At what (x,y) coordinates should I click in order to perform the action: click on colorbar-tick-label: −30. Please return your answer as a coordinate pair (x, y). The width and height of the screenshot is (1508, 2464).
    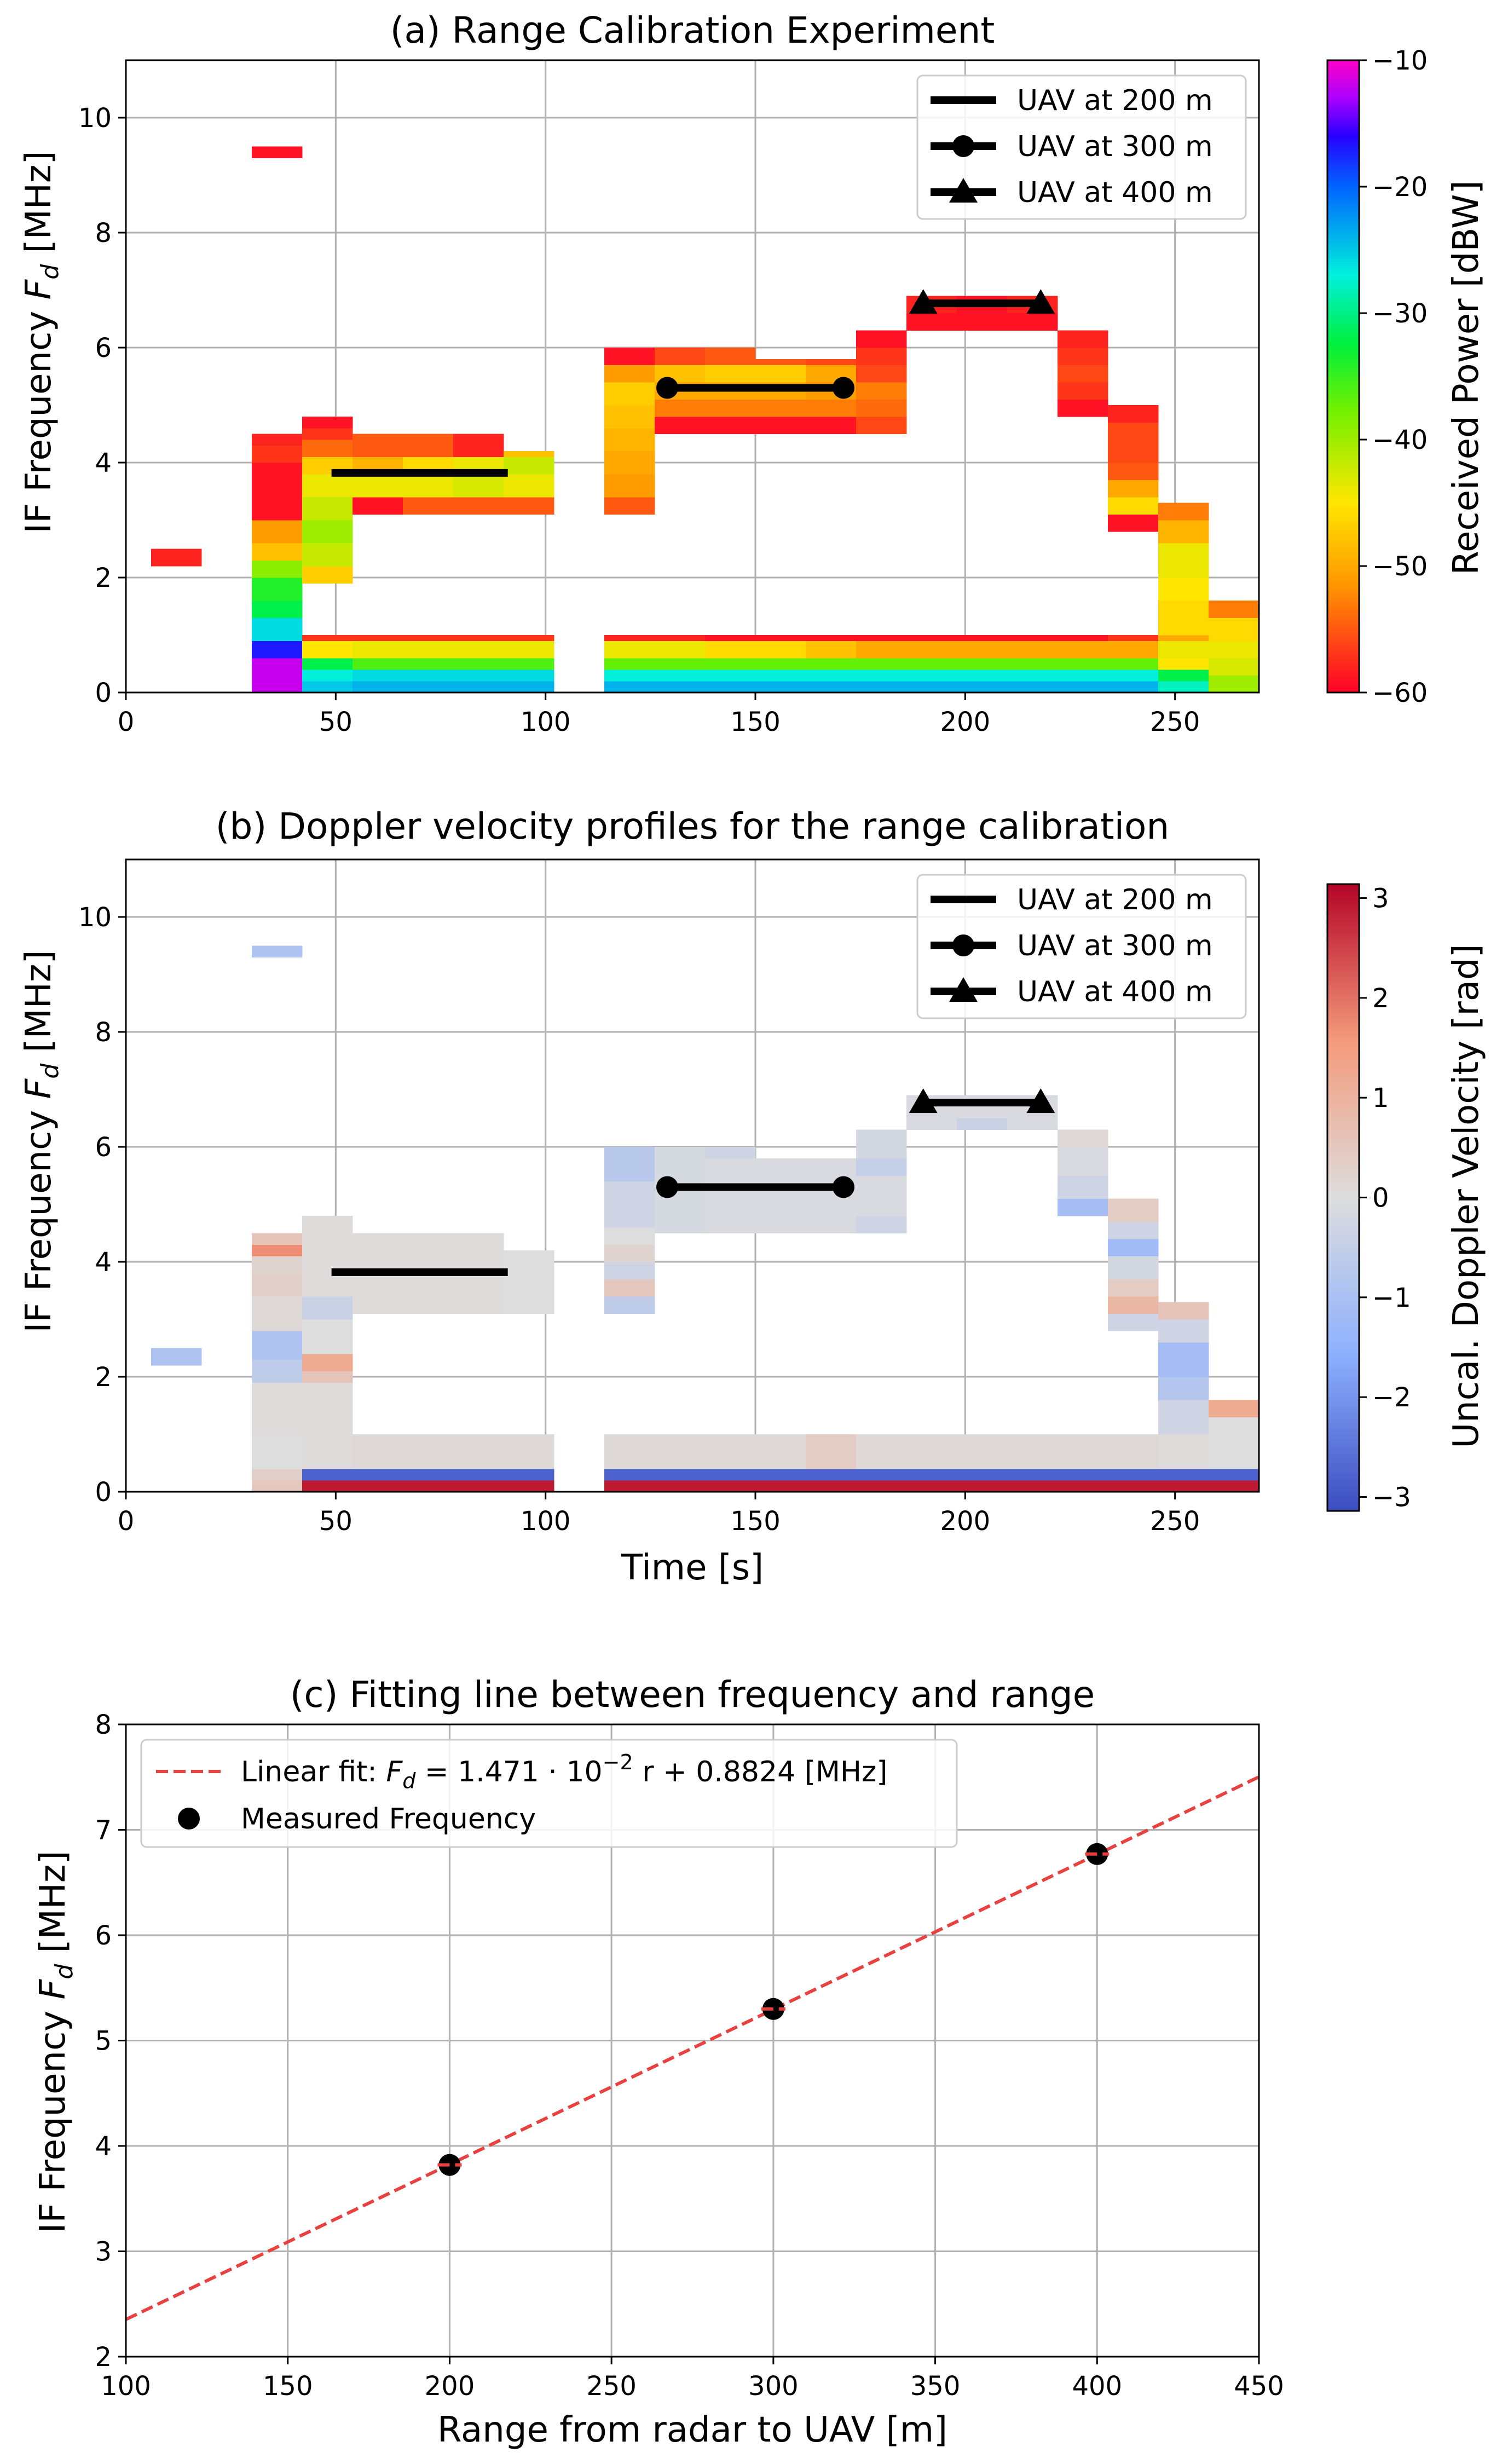
    Looking at the image, I should click on (1400, 313).